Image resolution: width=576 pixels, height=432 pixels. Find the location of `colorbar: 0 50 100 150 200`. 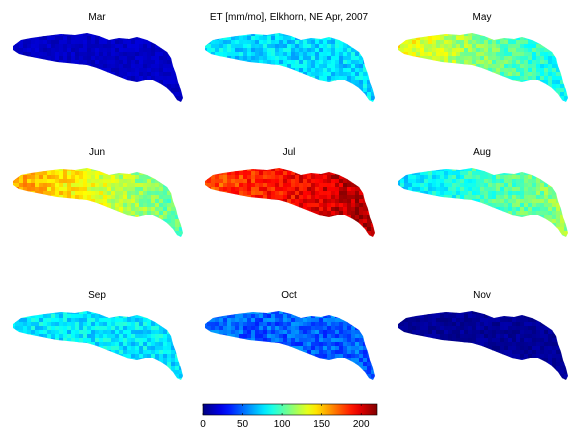

colorbar: 0 50 100 150 200 is located at coordinates (289, 416).